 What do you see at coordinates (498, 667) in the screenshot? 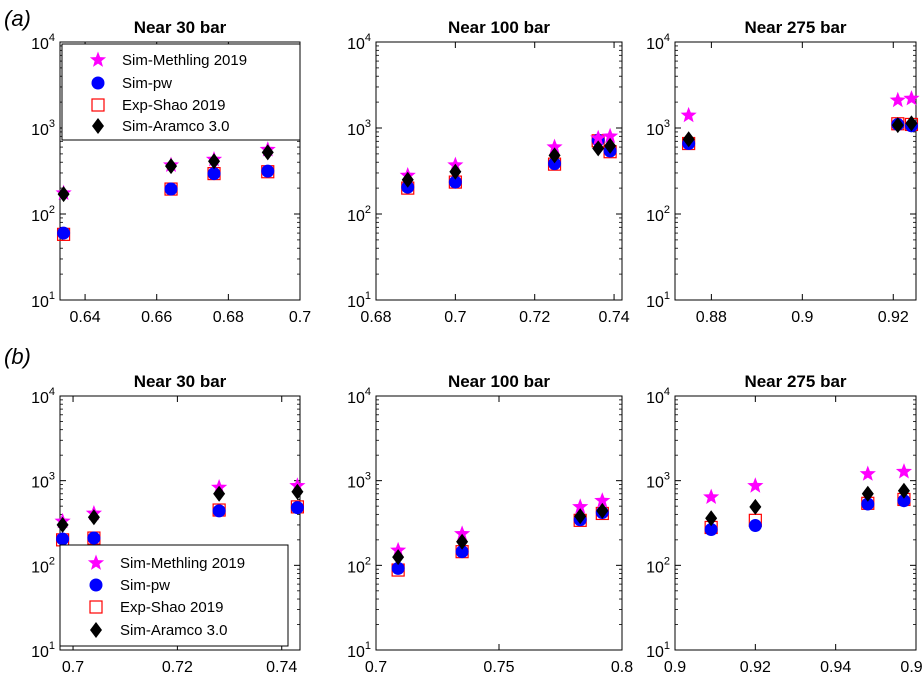
I see `x-tick-label: 0.75` at bounding box center [498, 667].